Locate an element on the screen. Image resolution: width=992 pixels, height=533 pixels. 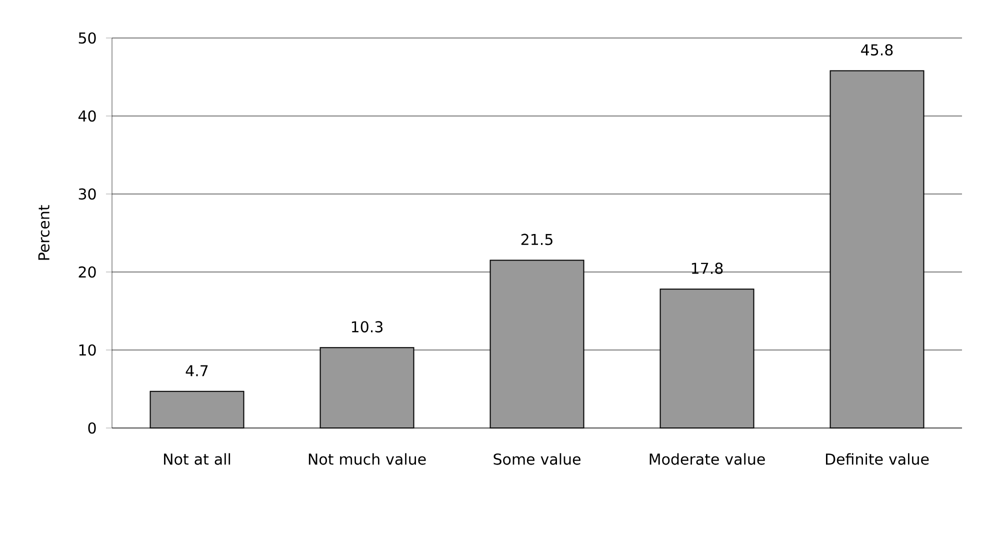
x-tick-label: Not at all is located at coordinates (197, 459).